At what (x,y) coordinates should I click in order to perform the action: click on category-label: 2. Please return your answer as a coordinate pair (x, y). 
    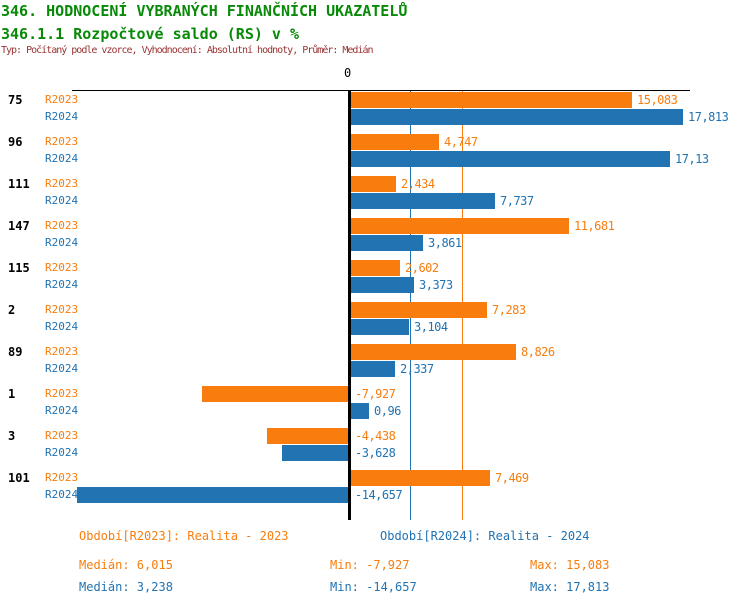
    Looking at the image, I should click on (12, 310).